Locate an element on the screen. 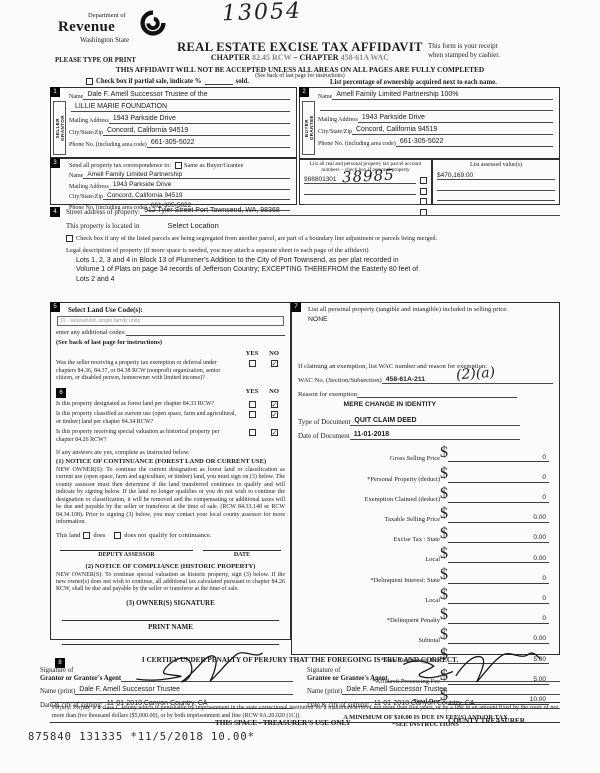  form-title: REAL ESTATE EXCISE TAX AFFIDAVIT is located at coordinates (300, 47).